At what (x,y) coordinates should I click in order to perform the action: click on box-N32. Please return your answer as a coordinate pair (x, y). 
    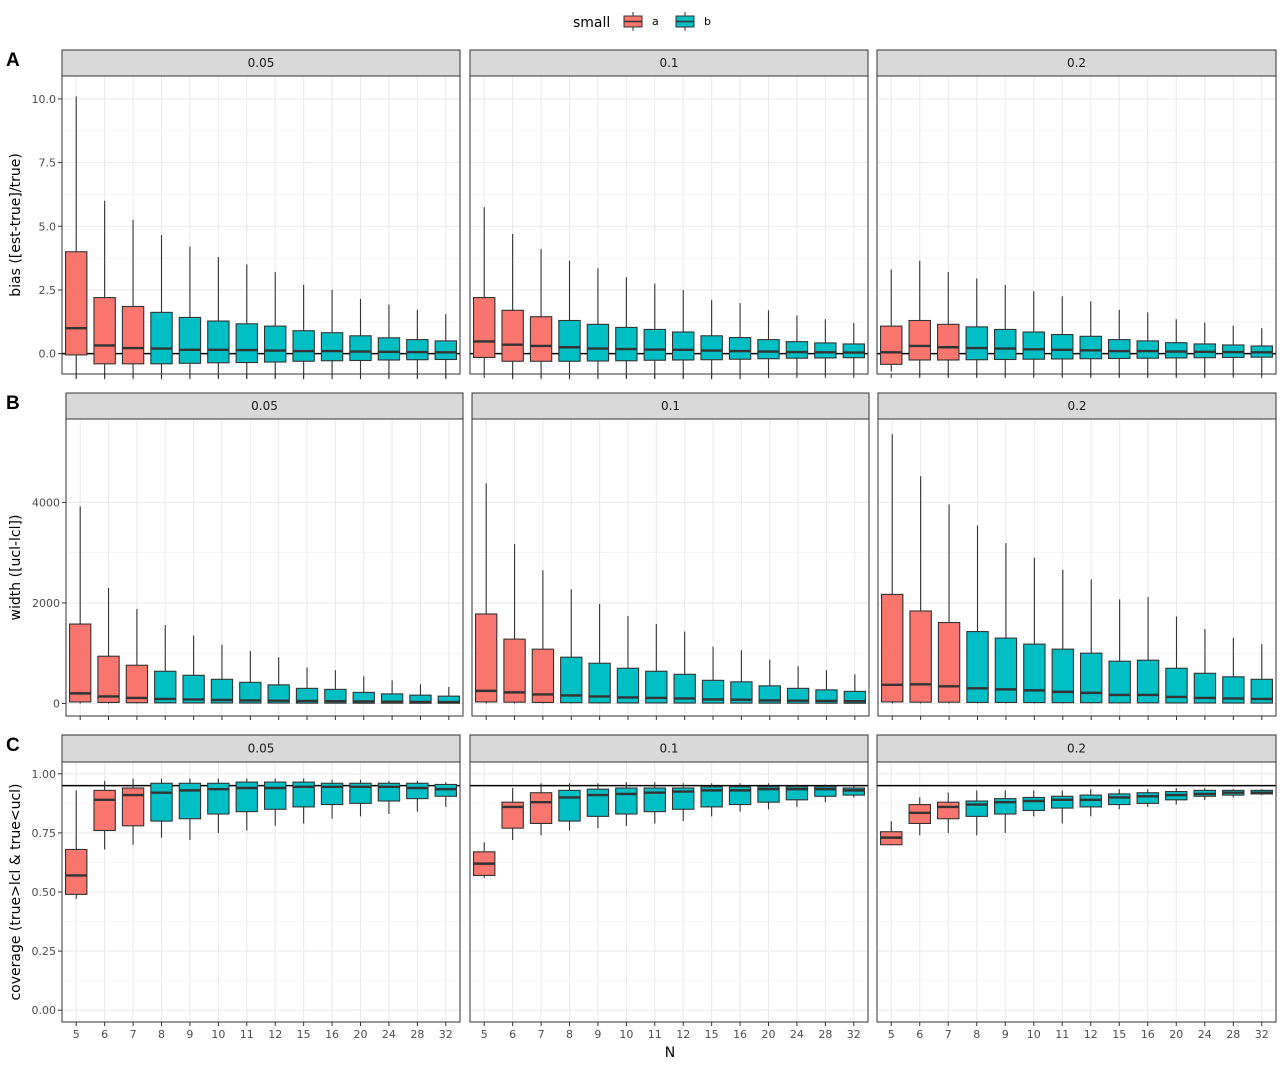
    Looking at the image, I should click on (445, 347).